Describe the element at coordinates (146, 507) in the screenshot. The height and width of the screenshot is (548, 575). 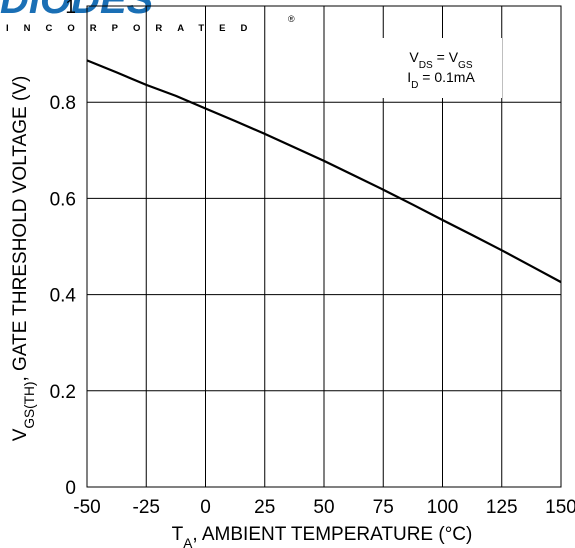
I see `x-tick-label: -25` at that location.